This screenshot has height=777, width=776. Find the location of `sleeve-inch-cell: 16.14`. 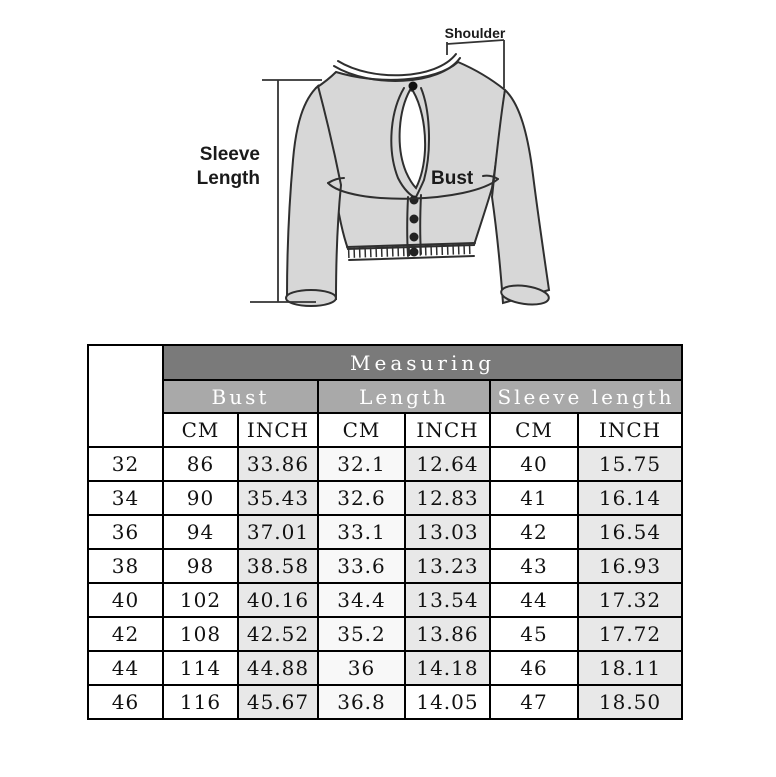

sleeve-inch-cell: 16.14 is located at coordinates (630, 498).